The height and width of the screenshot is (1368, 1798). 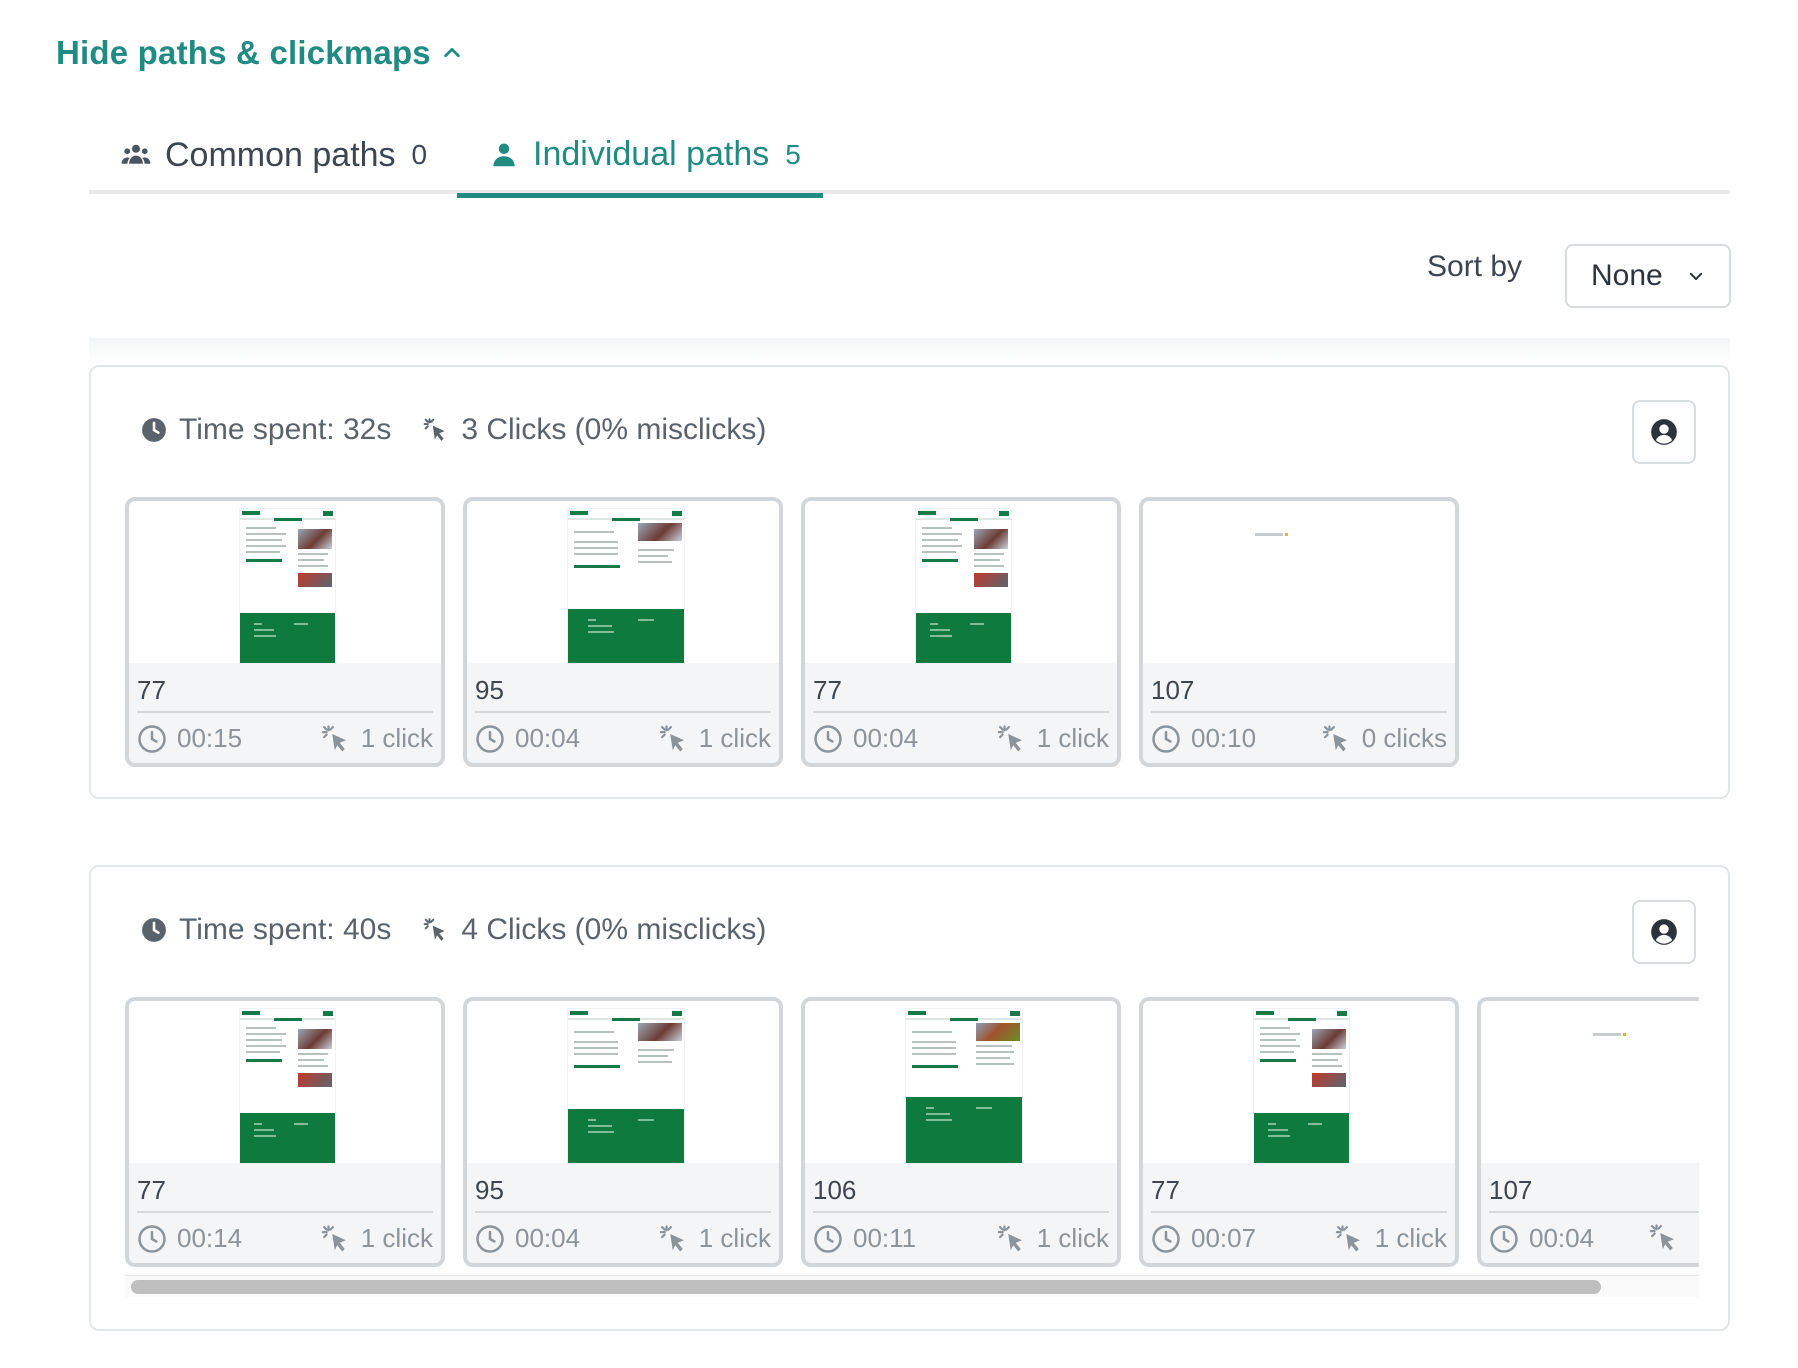 I want to click on path-step: 77 00:14 1 click, so click(x=285, y=1132).